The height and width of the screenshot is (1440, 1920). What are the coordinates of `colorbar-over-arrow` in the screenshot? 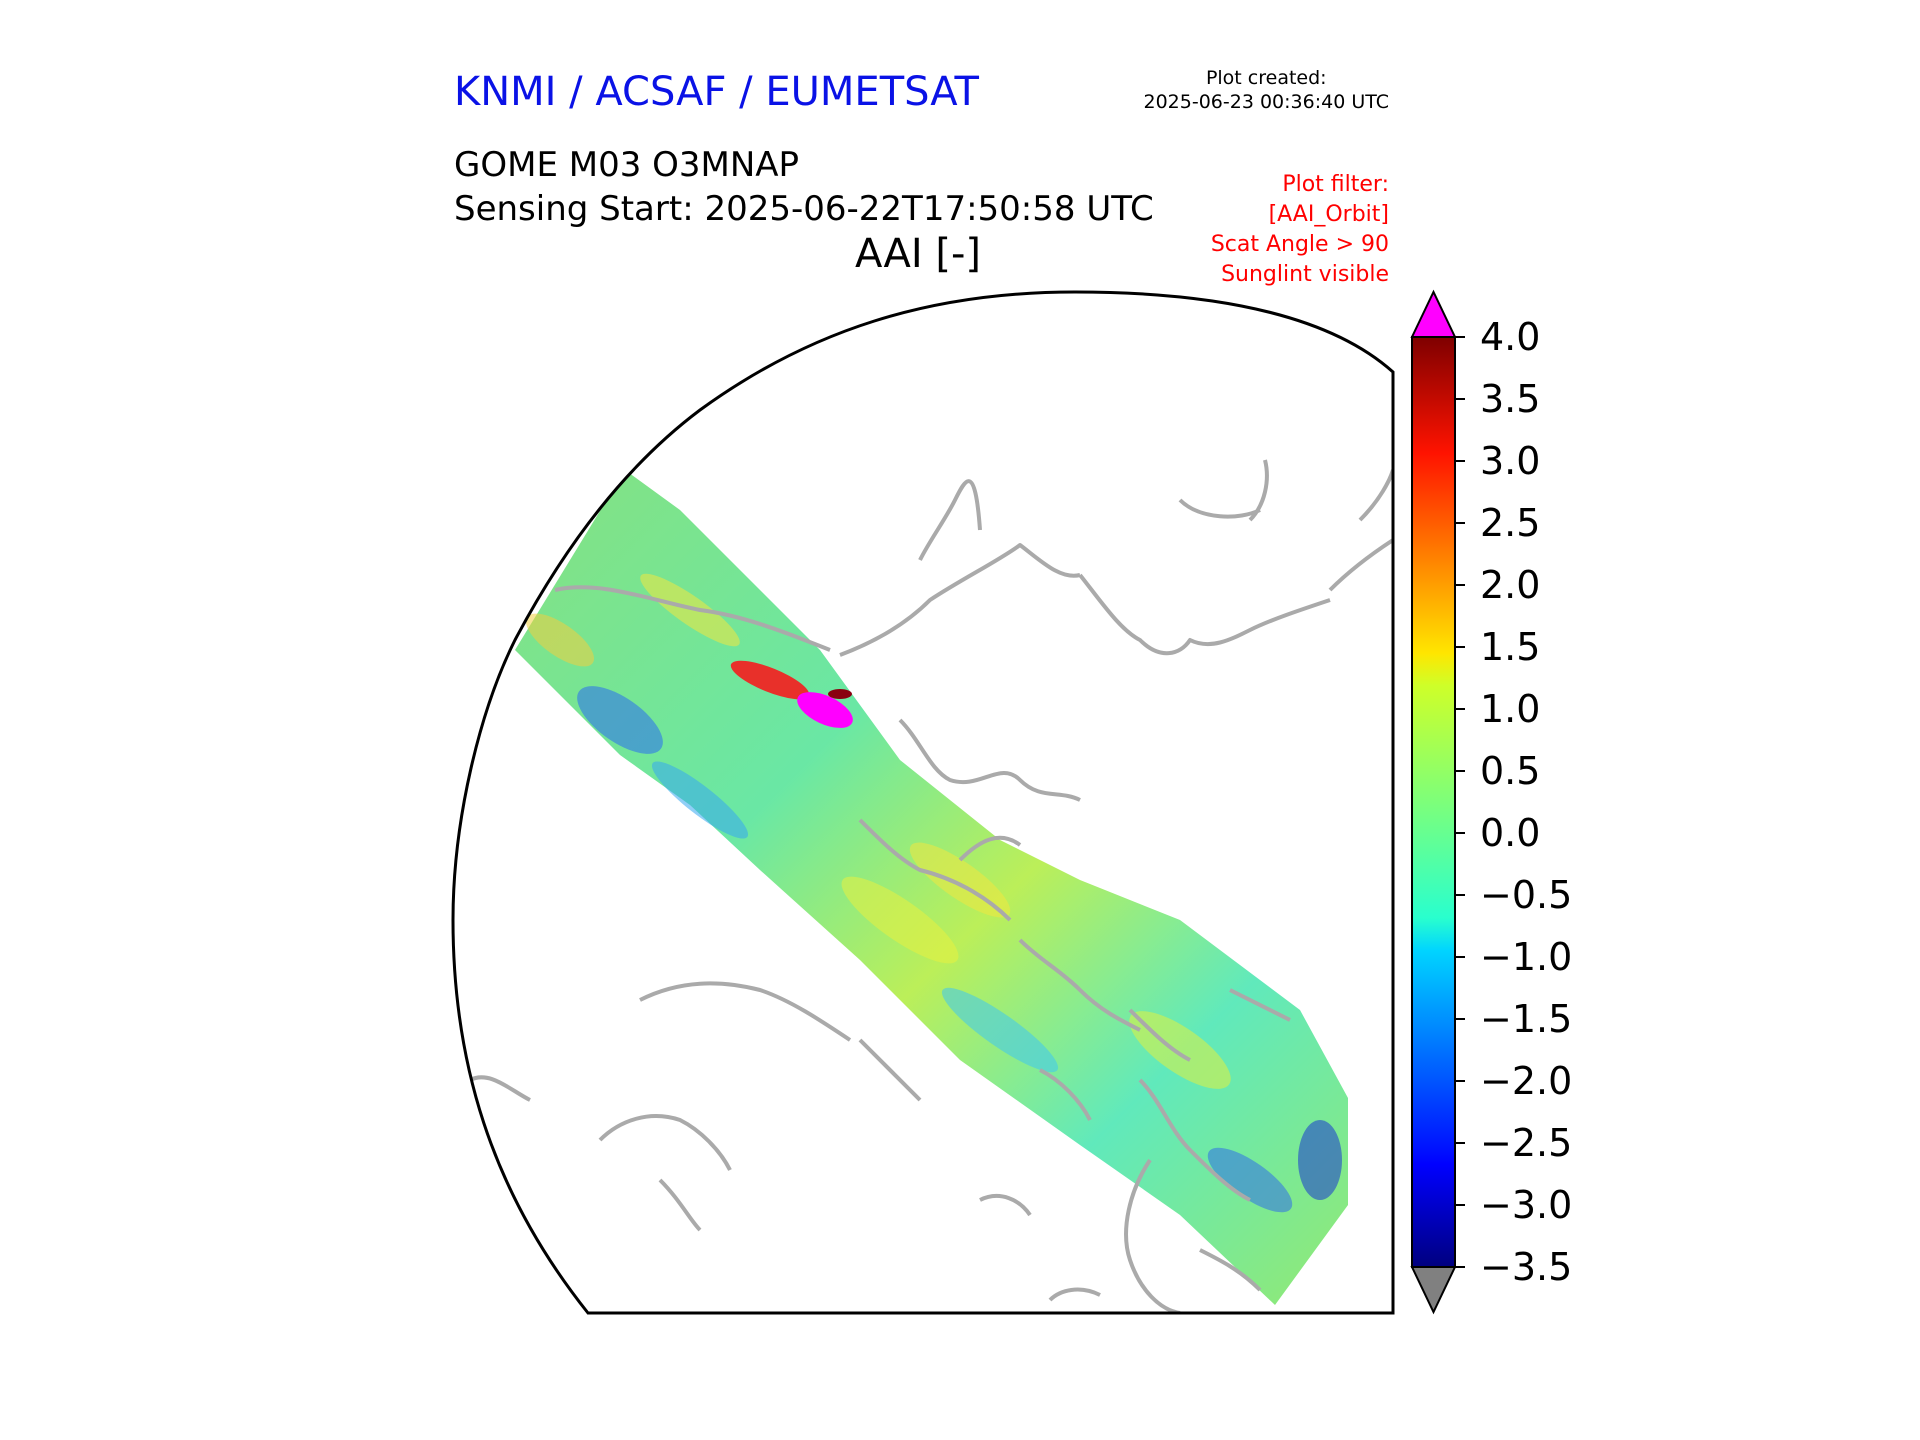 It's located at (1433, 313).